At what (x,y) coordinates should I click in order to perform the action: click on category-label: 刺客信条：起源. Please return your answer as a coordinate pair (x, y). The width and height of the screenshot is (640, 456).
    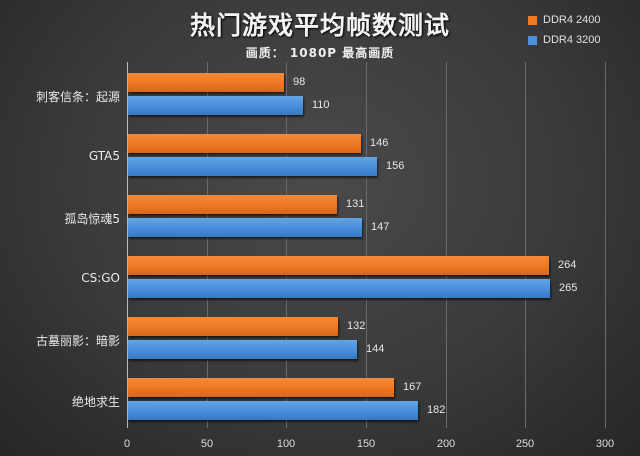
    Looking at the image, I should click on (77, 97).